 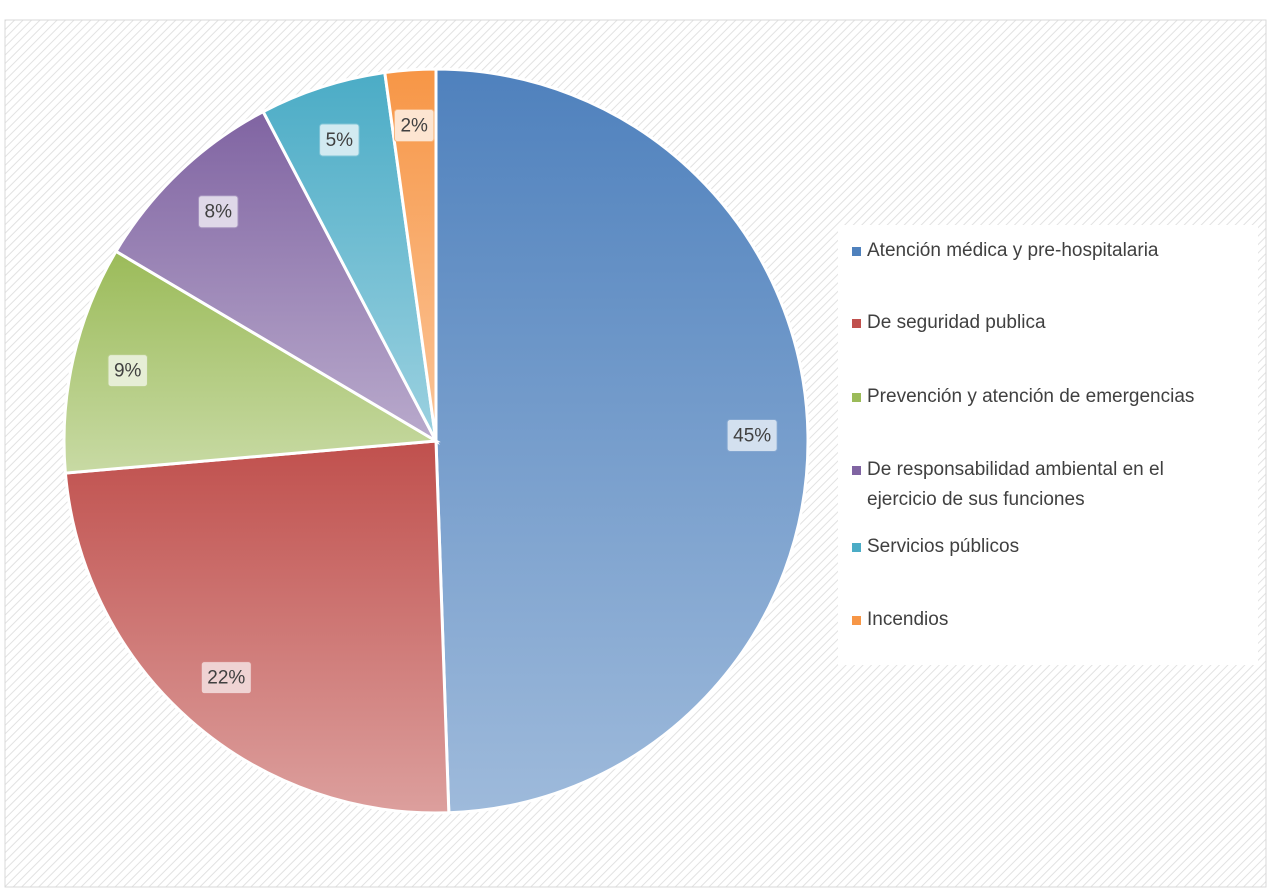 I want to click on legend-label: Servicios públicos, so click(x=943, y=546).